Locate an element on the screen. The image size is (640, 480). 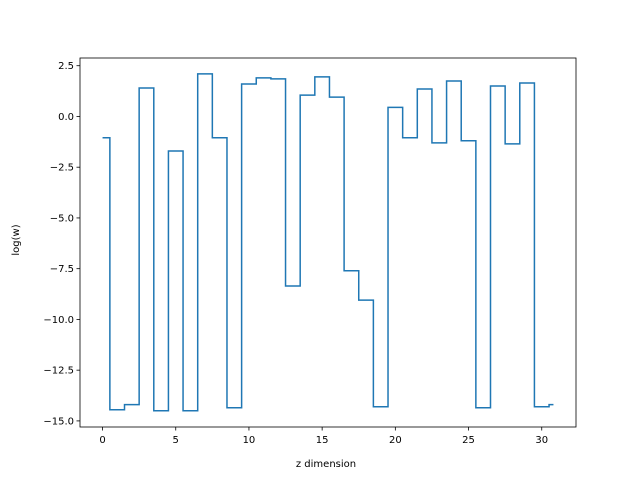
x-tick-label: 0 is located at coordinates (102, 440).